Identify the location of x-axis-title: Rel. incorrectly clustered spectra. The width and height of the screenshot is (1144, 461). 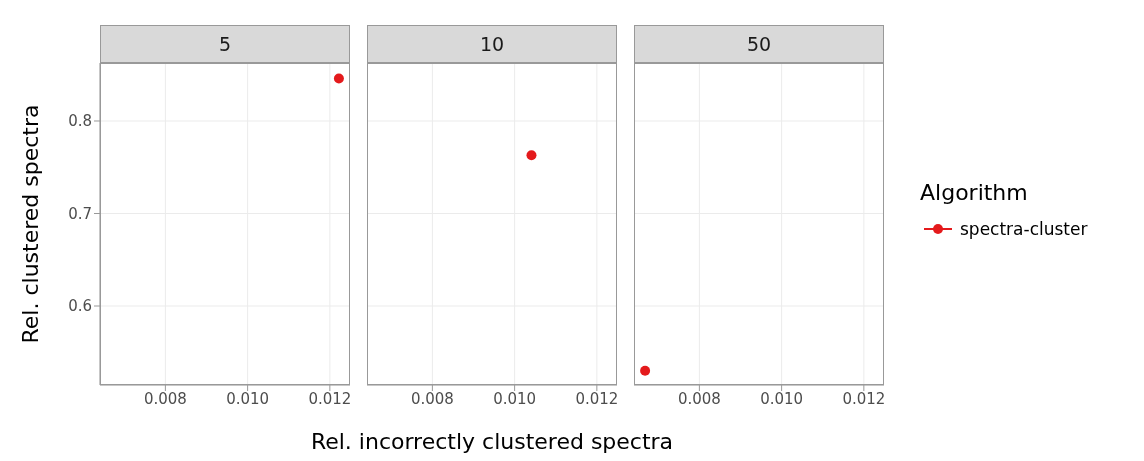
(492, 441).